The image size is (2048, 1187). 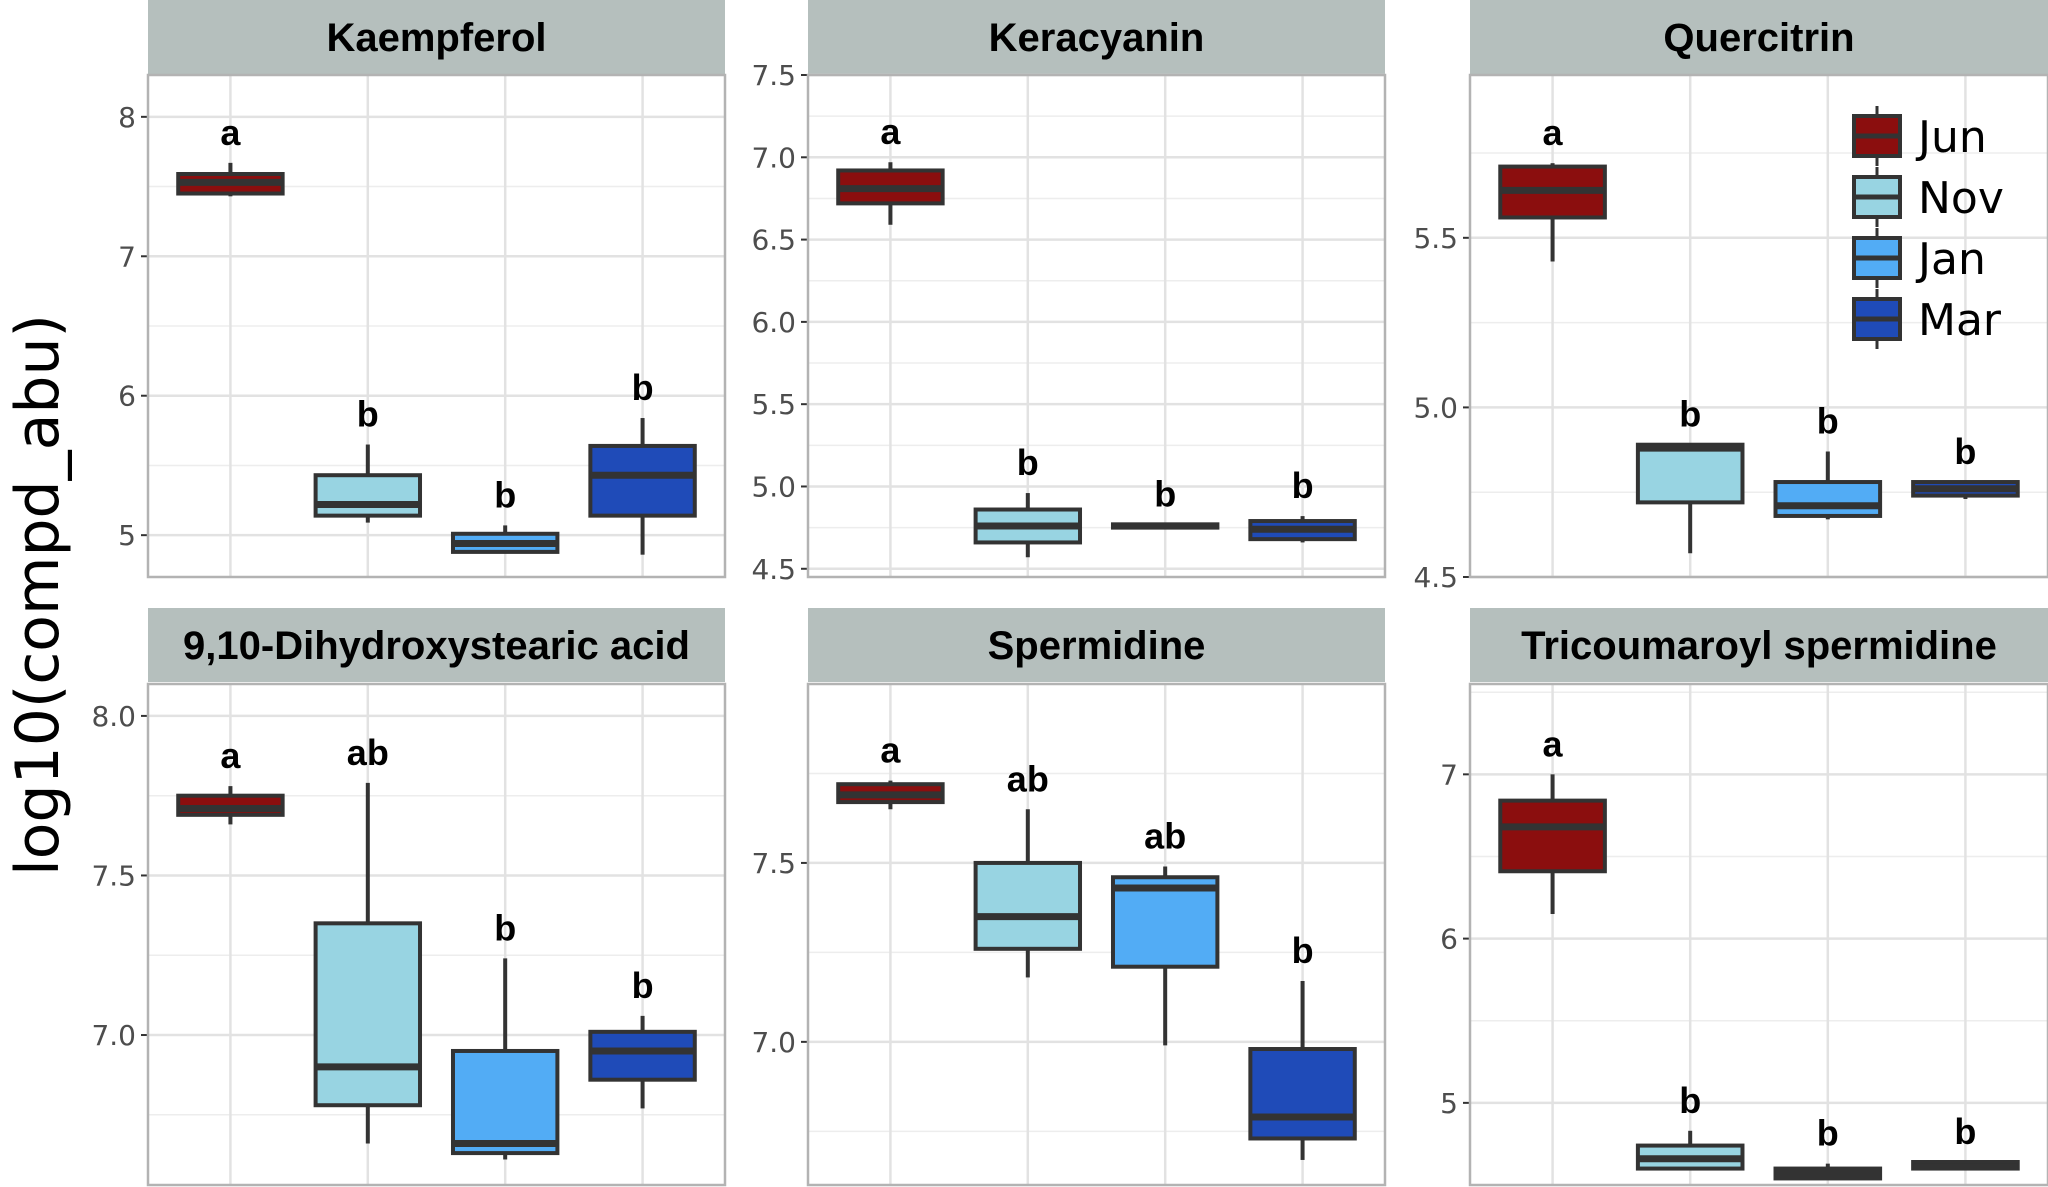 What do you see at coordinates (1951, 137) in the screenshot?
I see `legend-label: Jun` at bounding box center [1951, 137].